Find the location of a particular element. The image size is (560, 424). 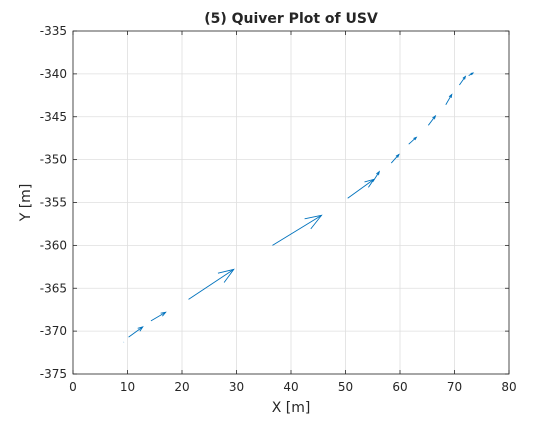

y-tick-label: -375 is located at coordinates (53, 374).